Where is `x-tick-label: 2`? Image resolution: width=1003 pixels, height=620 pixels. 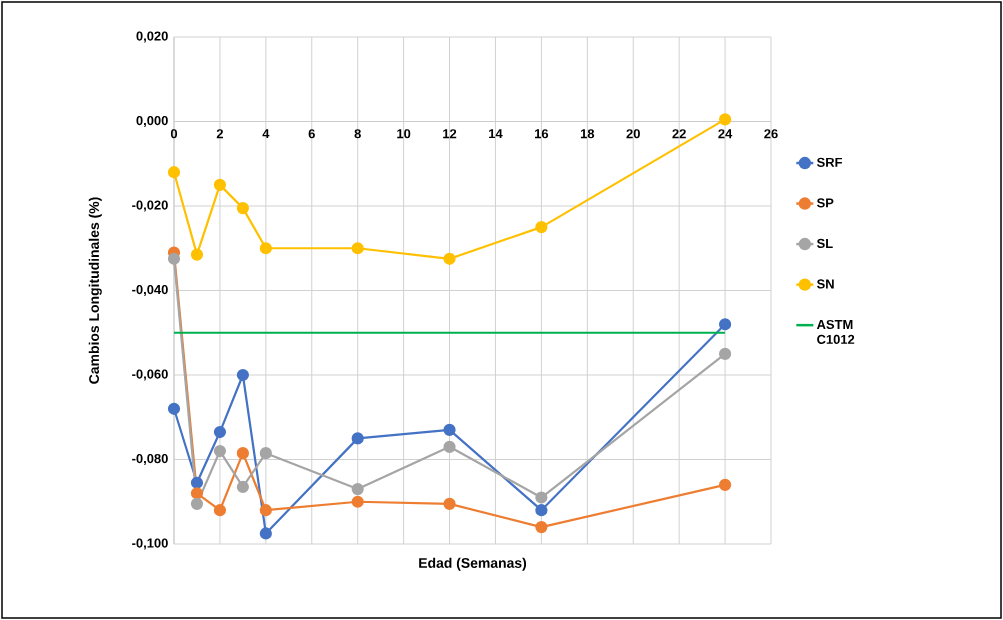 x-tick-label: 2 is located at coordinates (220, 134).